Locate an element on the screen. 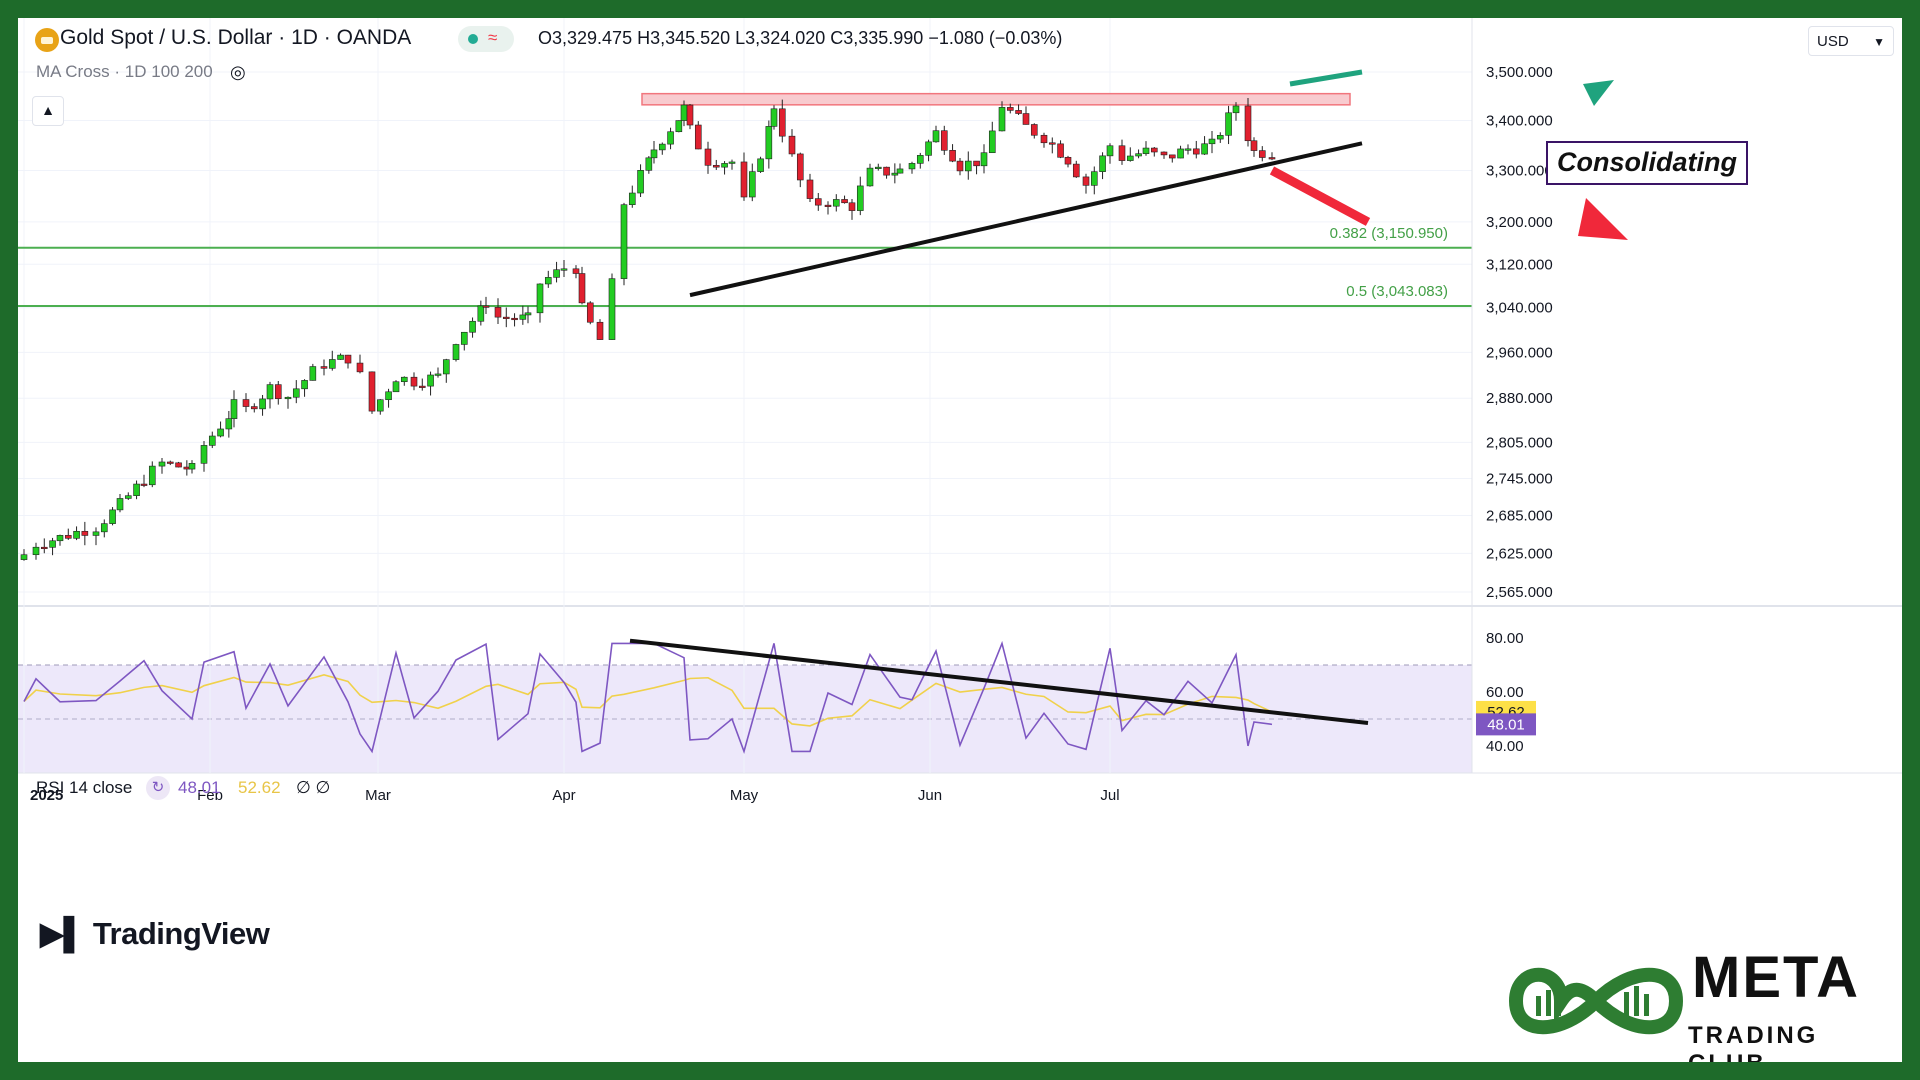 Image resolution: width=1920 pixels, height=1080 pixels. market-status-pill: ≈ is located at coordinates (486, 39).